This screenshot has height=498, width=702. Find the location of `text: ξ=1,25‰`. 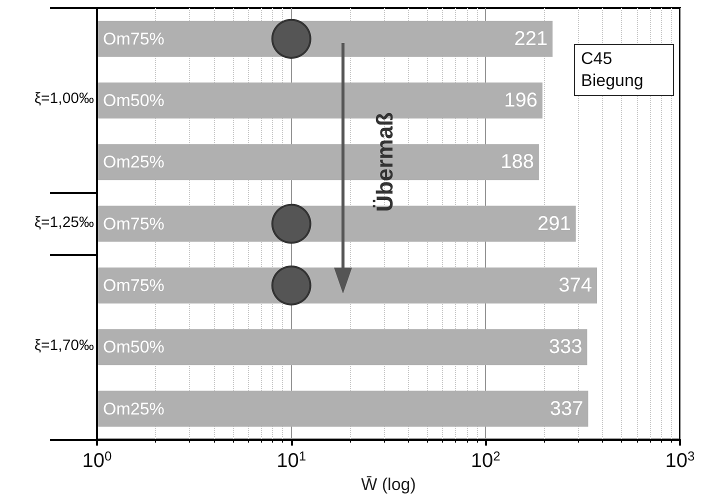

text: ξ=1,25‰ is located at coordinates (64, 222).